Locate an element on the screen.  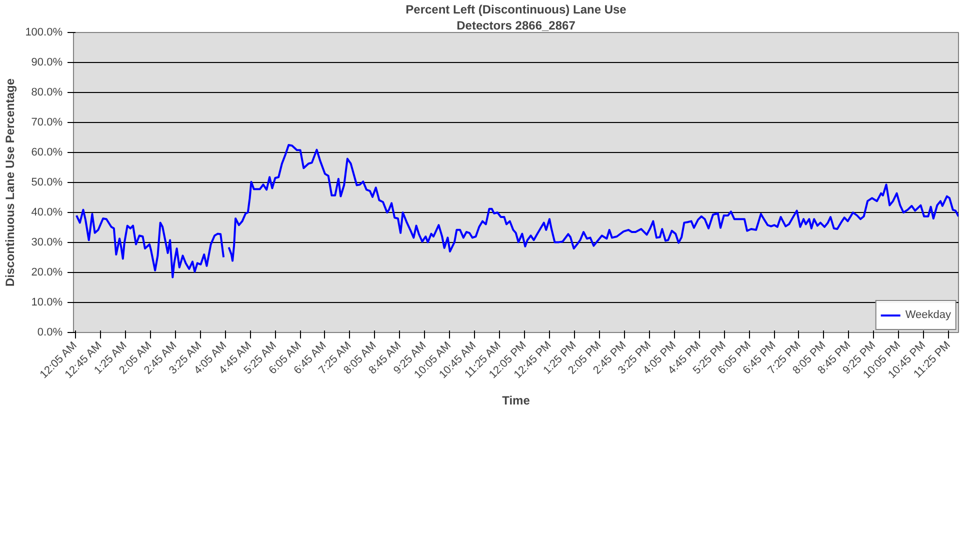
y-tick-label: 90.0% is located at coordinates (47, 62).